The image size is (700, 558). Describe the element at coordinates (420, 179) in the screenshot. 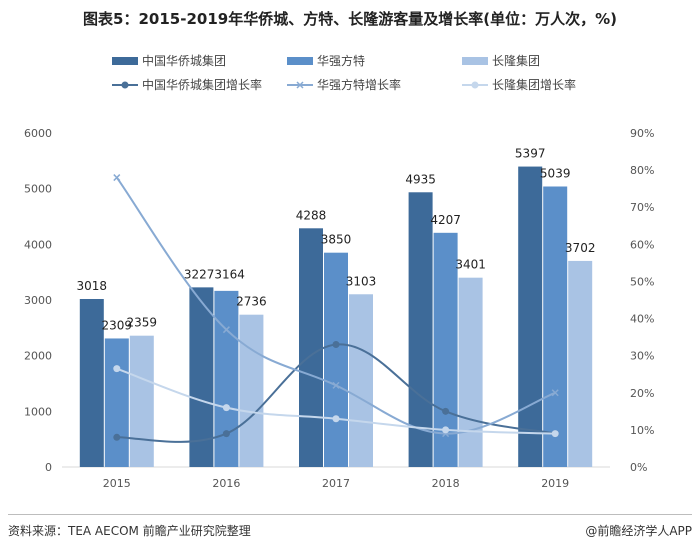

I see `bar-value-label: 4935` at that location.